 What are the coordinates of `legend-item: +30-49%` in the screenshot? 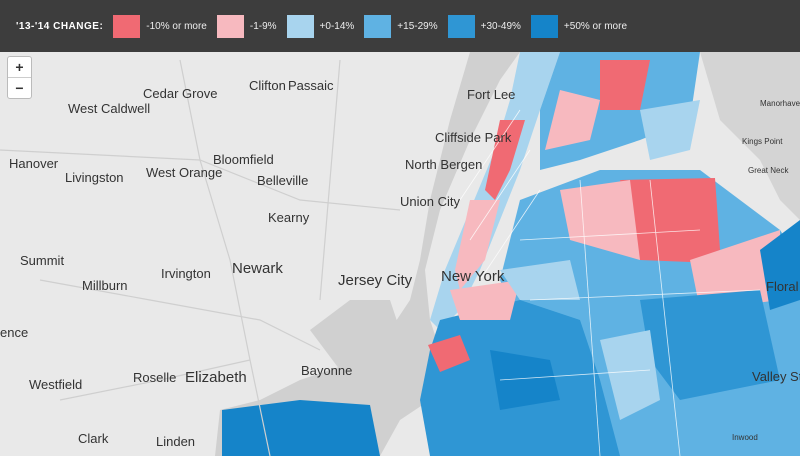 It's located at (484, 26).